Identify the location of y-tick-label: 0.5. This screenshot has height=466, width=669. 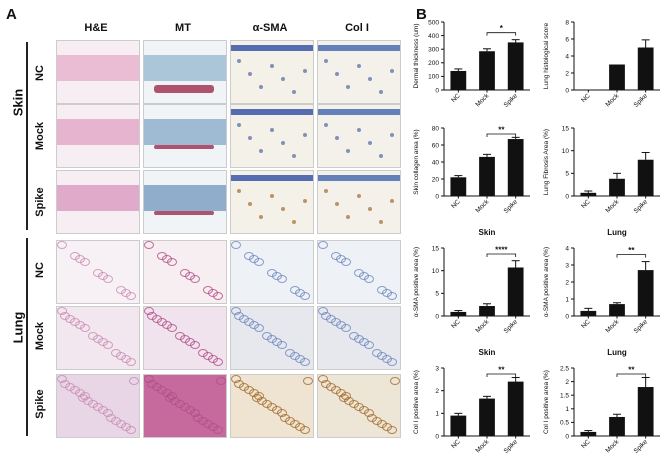
(564, 423).